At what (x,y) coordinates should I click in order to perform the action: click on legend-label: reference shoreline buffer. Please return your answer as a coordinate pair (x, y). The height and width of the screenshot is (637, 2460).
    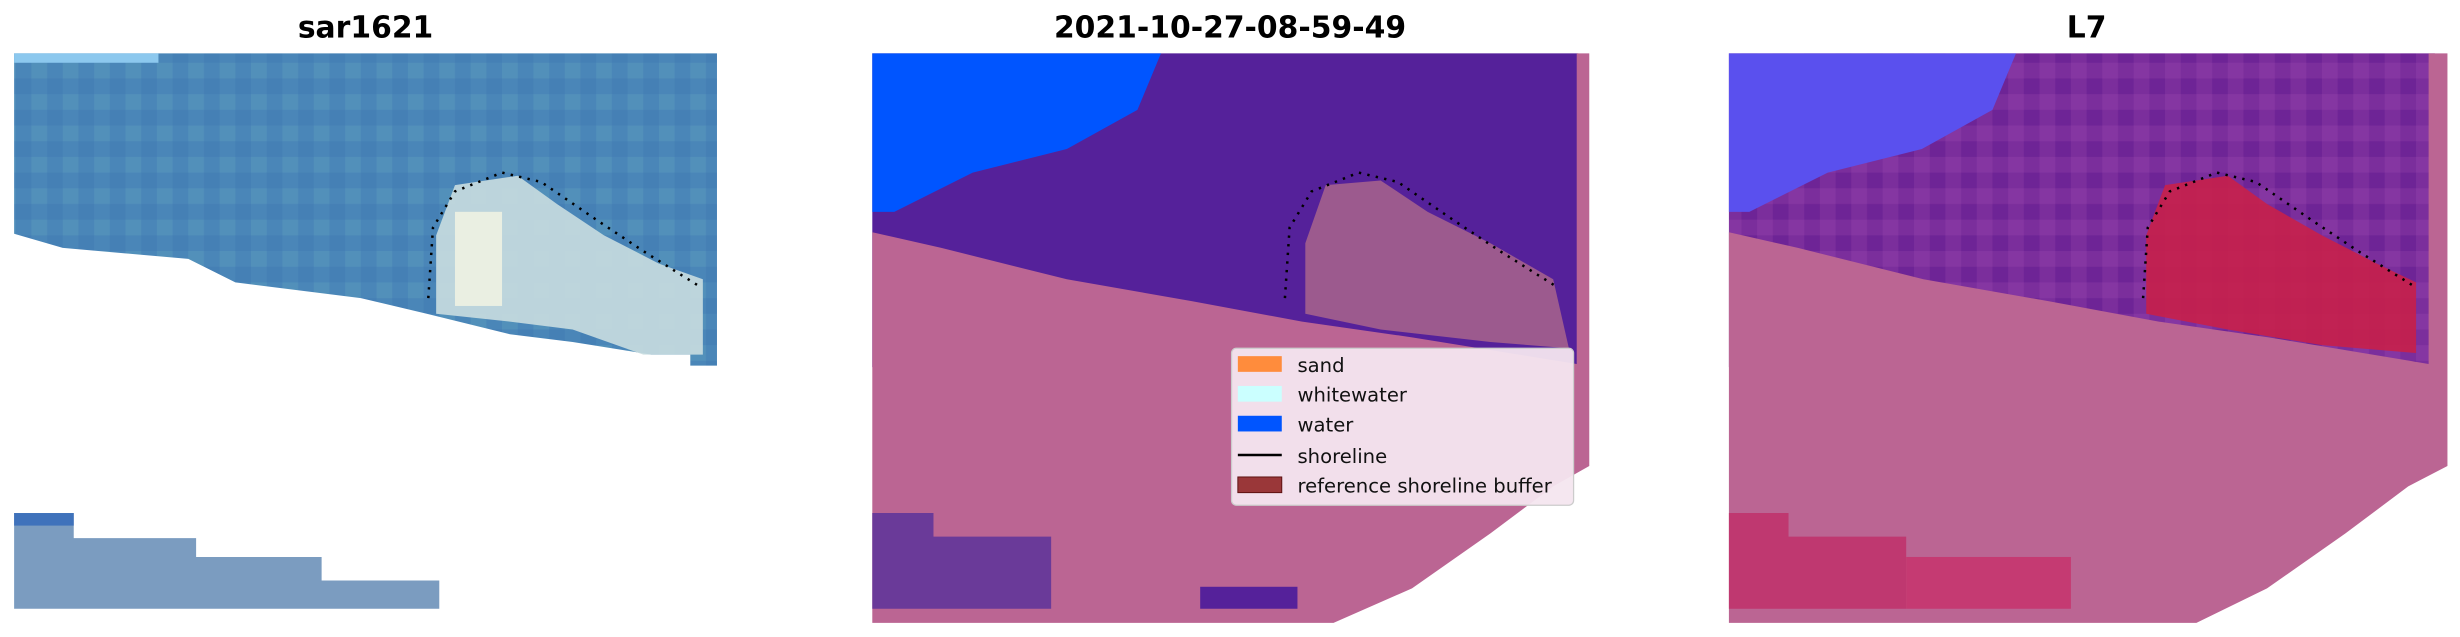
    Looking at the image, I should click on (1424, 486).